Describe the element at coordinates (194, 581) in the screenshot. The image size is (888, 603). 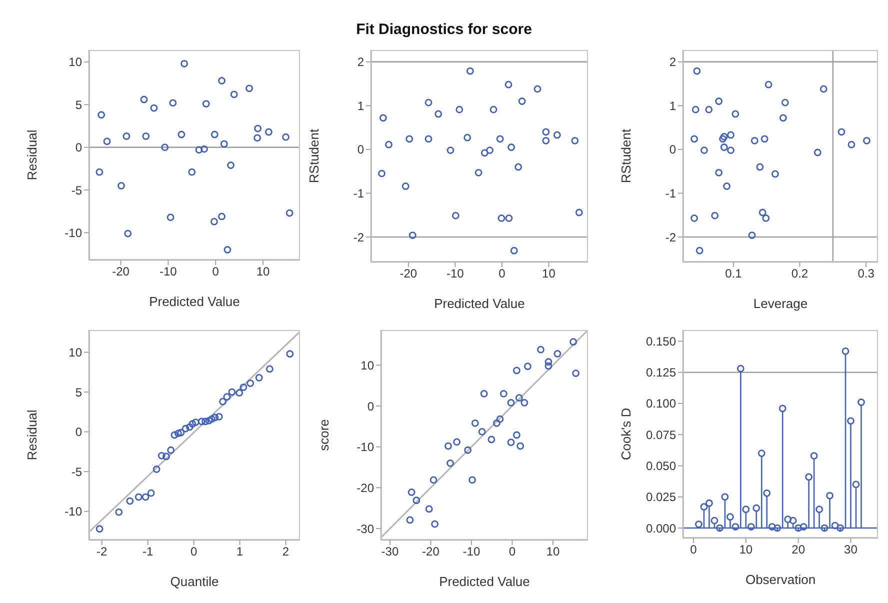
I see `x-axis-title: Quantile` at that location.